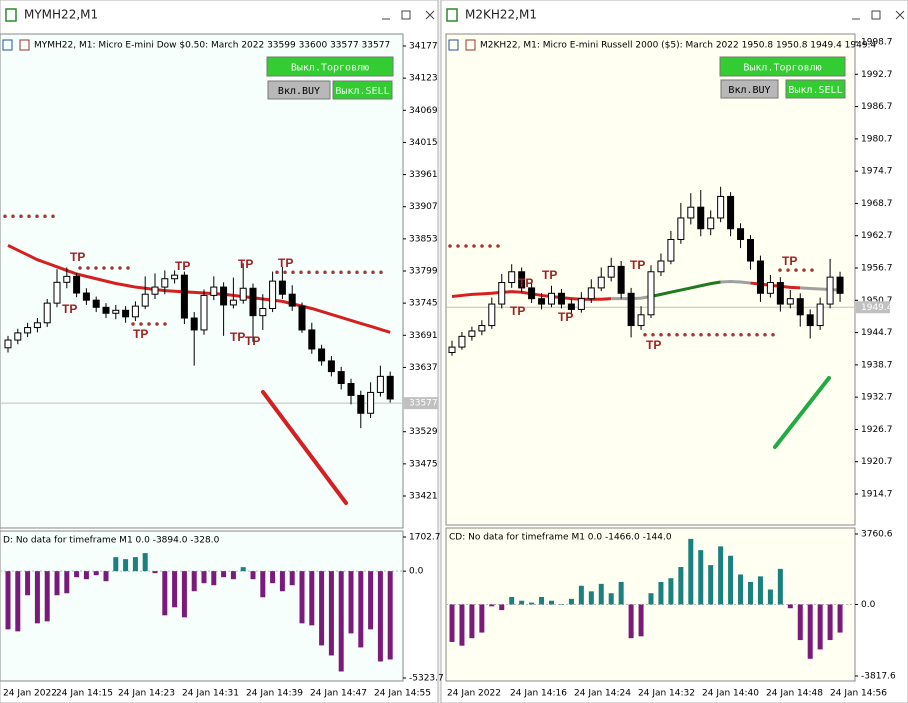 Image resolution: width=908 pixels, height=703 pixels. Describe the element at coordinates (274, 694) in the screenshot. I see `time-label: 24 Jan 14:39` at that location.